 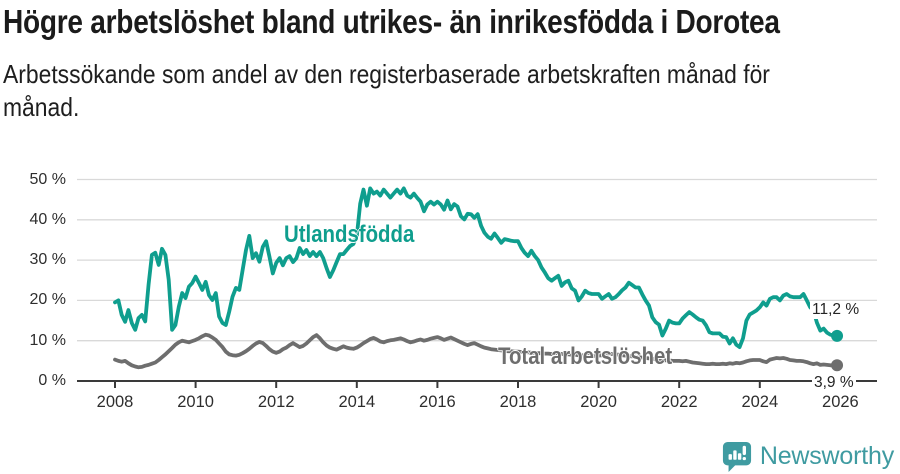 What do you see at coordinates (437, 402) in the screenshot?
I see `x-axis-tick-label-2016: 2016` at bounding box center [437, 402].